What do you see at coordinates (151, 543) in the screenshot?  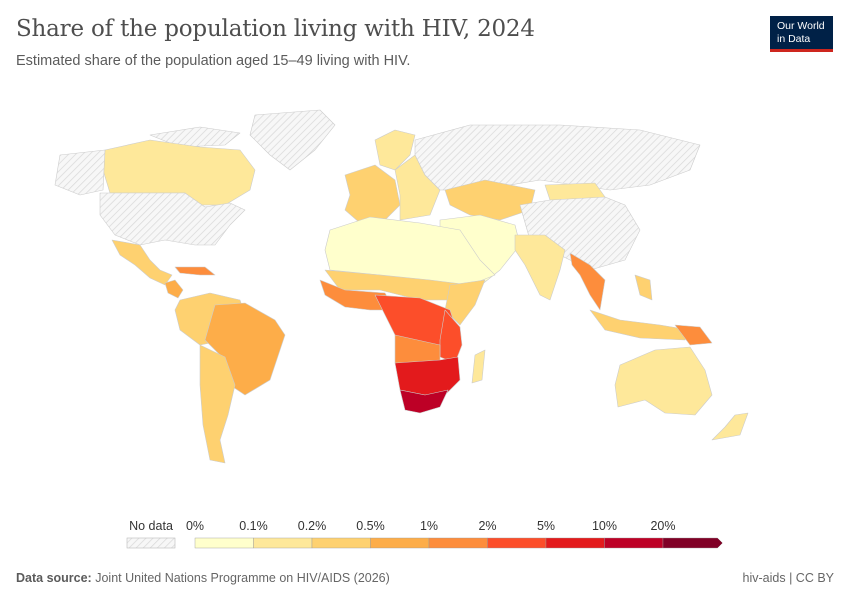 I see `legend-no-data-swatch` at bounding box center [151, 543].